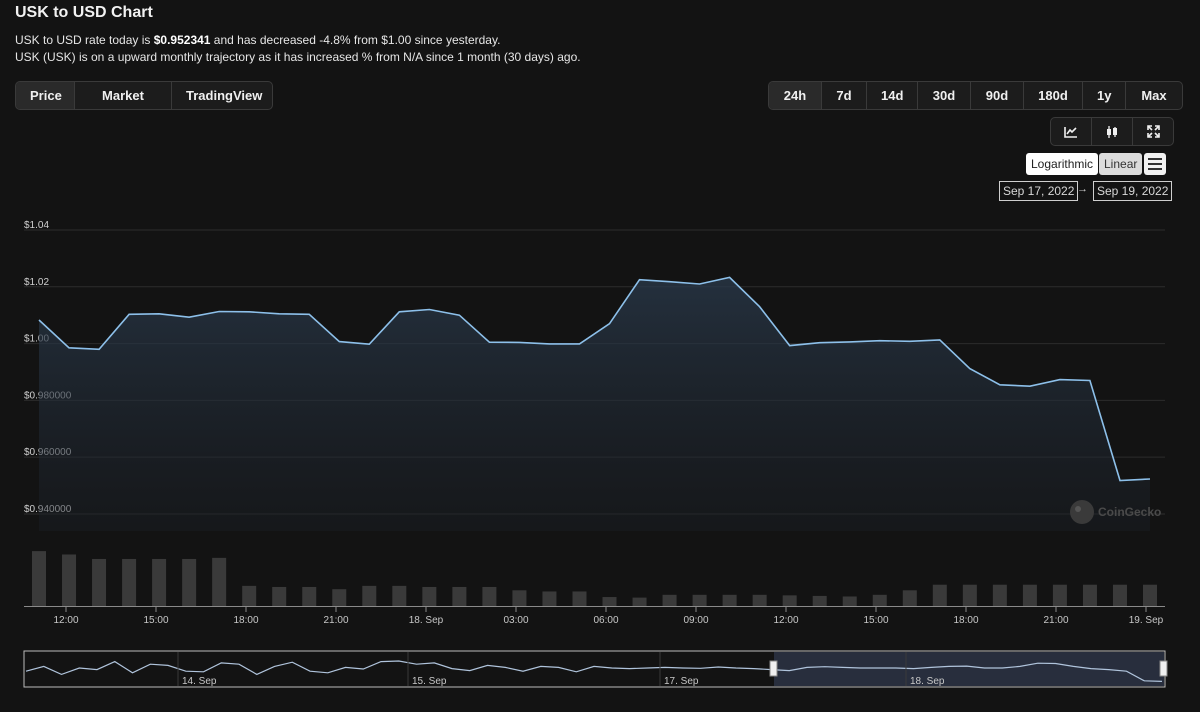 The width and height of the screenshot is (1200, 712). I want to click on range-90d: 90d, so click(997, 95).